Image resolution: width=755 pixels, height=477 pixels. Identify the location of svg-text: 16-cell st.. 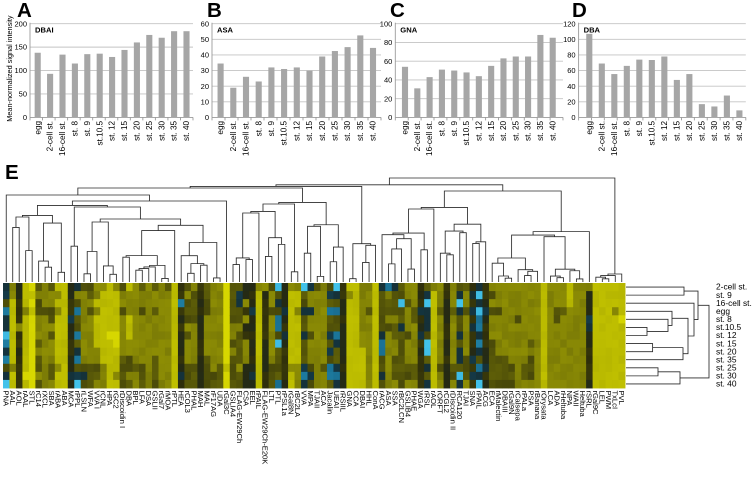
(246, 138).